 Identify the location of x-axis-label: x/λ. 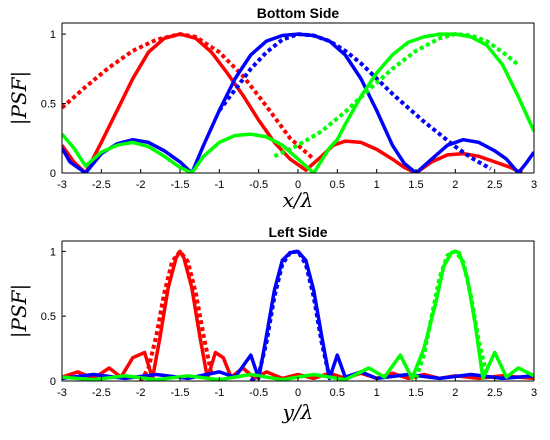
(298, 200).